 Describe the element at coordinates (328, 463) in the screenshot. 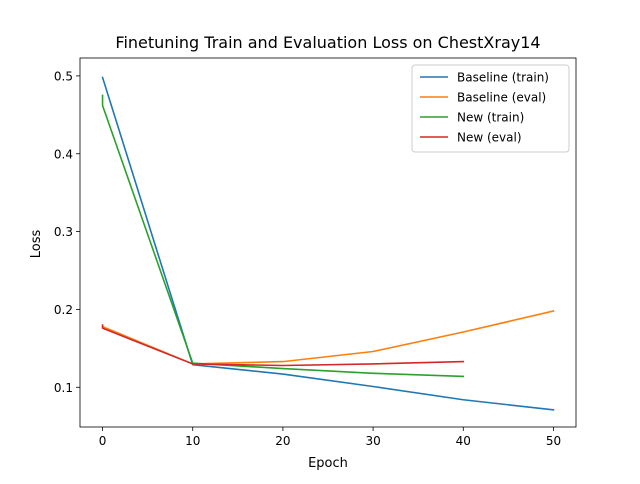

I see `x-axis-label: Epoch` at that location.